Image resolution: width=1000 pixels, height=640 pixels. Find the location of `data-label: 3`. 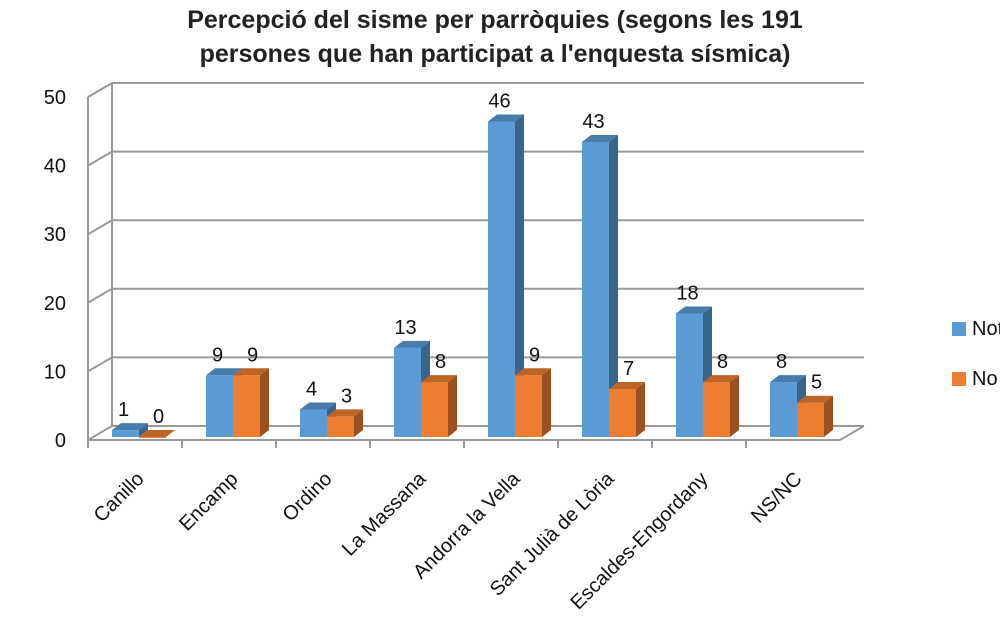

data-label: 3 is located at coordinates (346, 396).